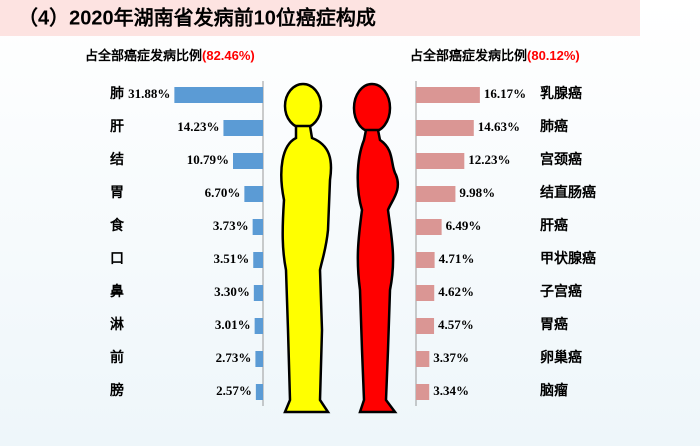 The image size is (700, 446). I want to click on value-label: 14.63%, so click(499, 126).